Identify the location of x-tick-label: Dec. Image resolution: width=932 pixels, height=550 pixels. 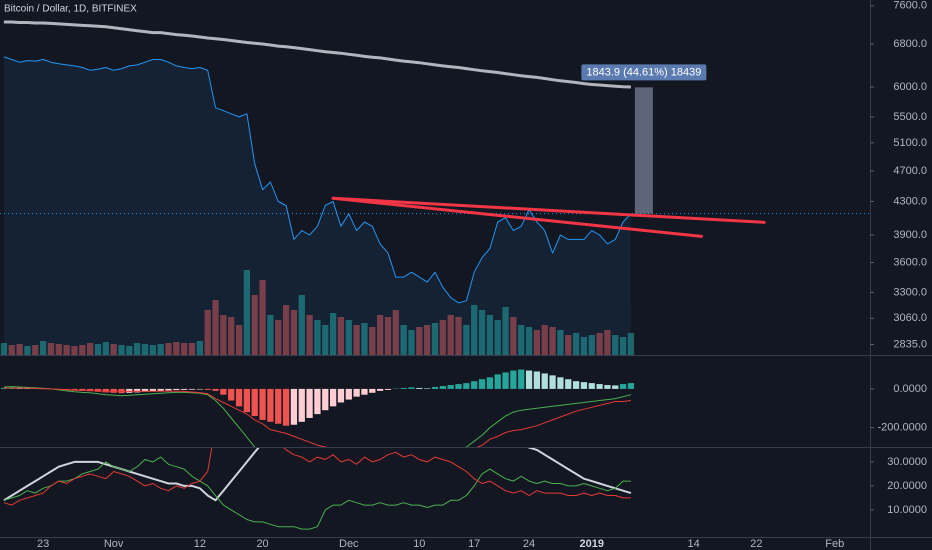
(349, 544).